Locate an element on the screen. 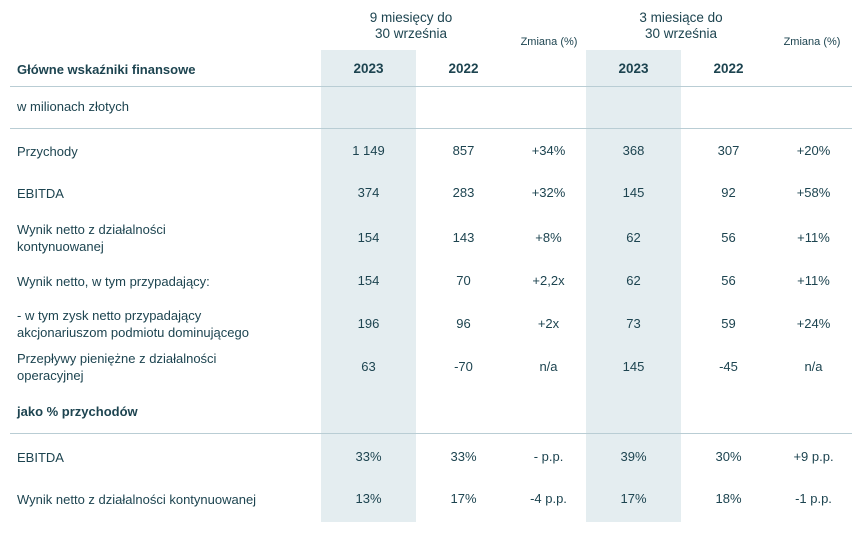 The width and height of the screenshot is (866, 538). table-title: Główne wskaźniki finansowe is located at coordinates (106, 69).